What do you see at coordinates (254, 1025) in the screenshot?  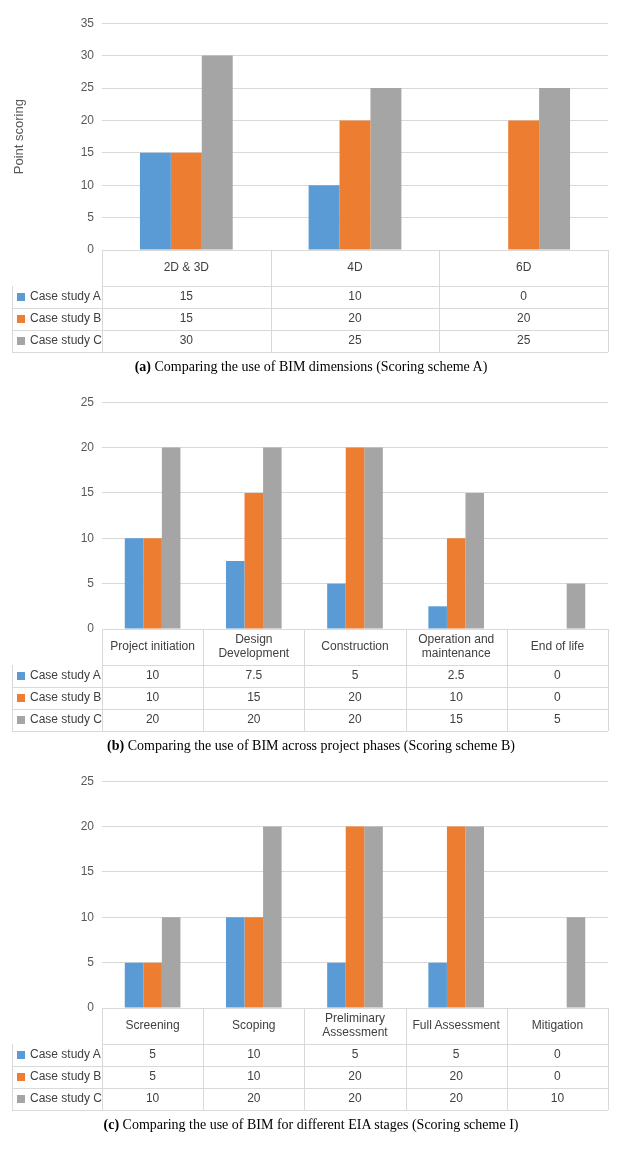 I see `x-tick-label: Scoping` at bounding box center [254, 1025].